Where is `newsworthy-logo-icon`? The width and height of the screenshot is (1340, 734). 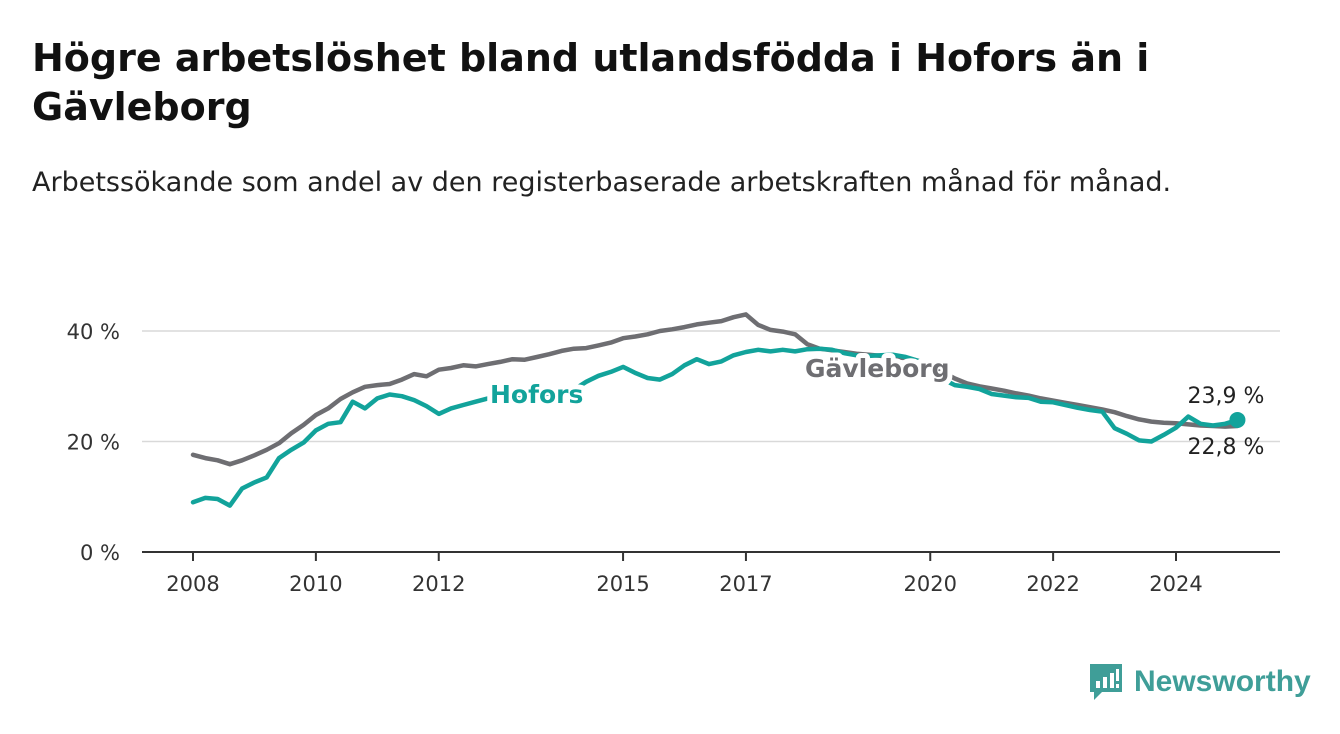
newsworthy-logo-icon is located at coordinates (1106, 682).